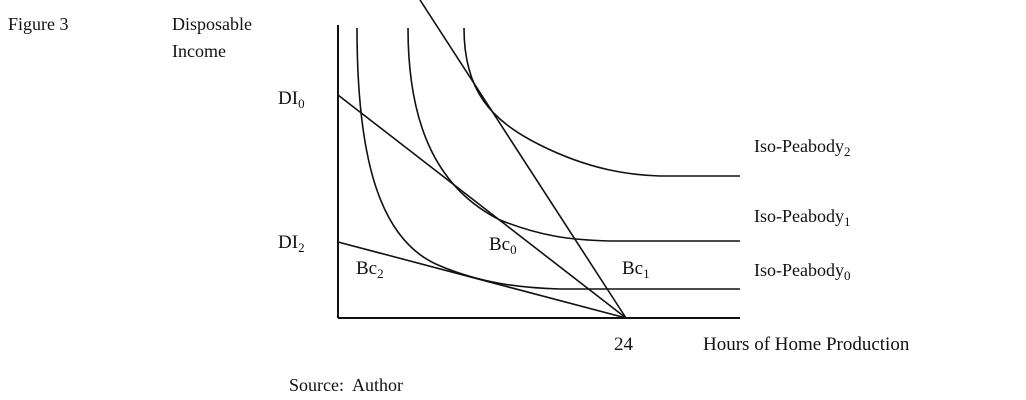 The height and width of the screenshot is (400, 1026). Describe the element at coordinates (346, 385) in the screenshot. I see `source-note: Source: Author` at that location.